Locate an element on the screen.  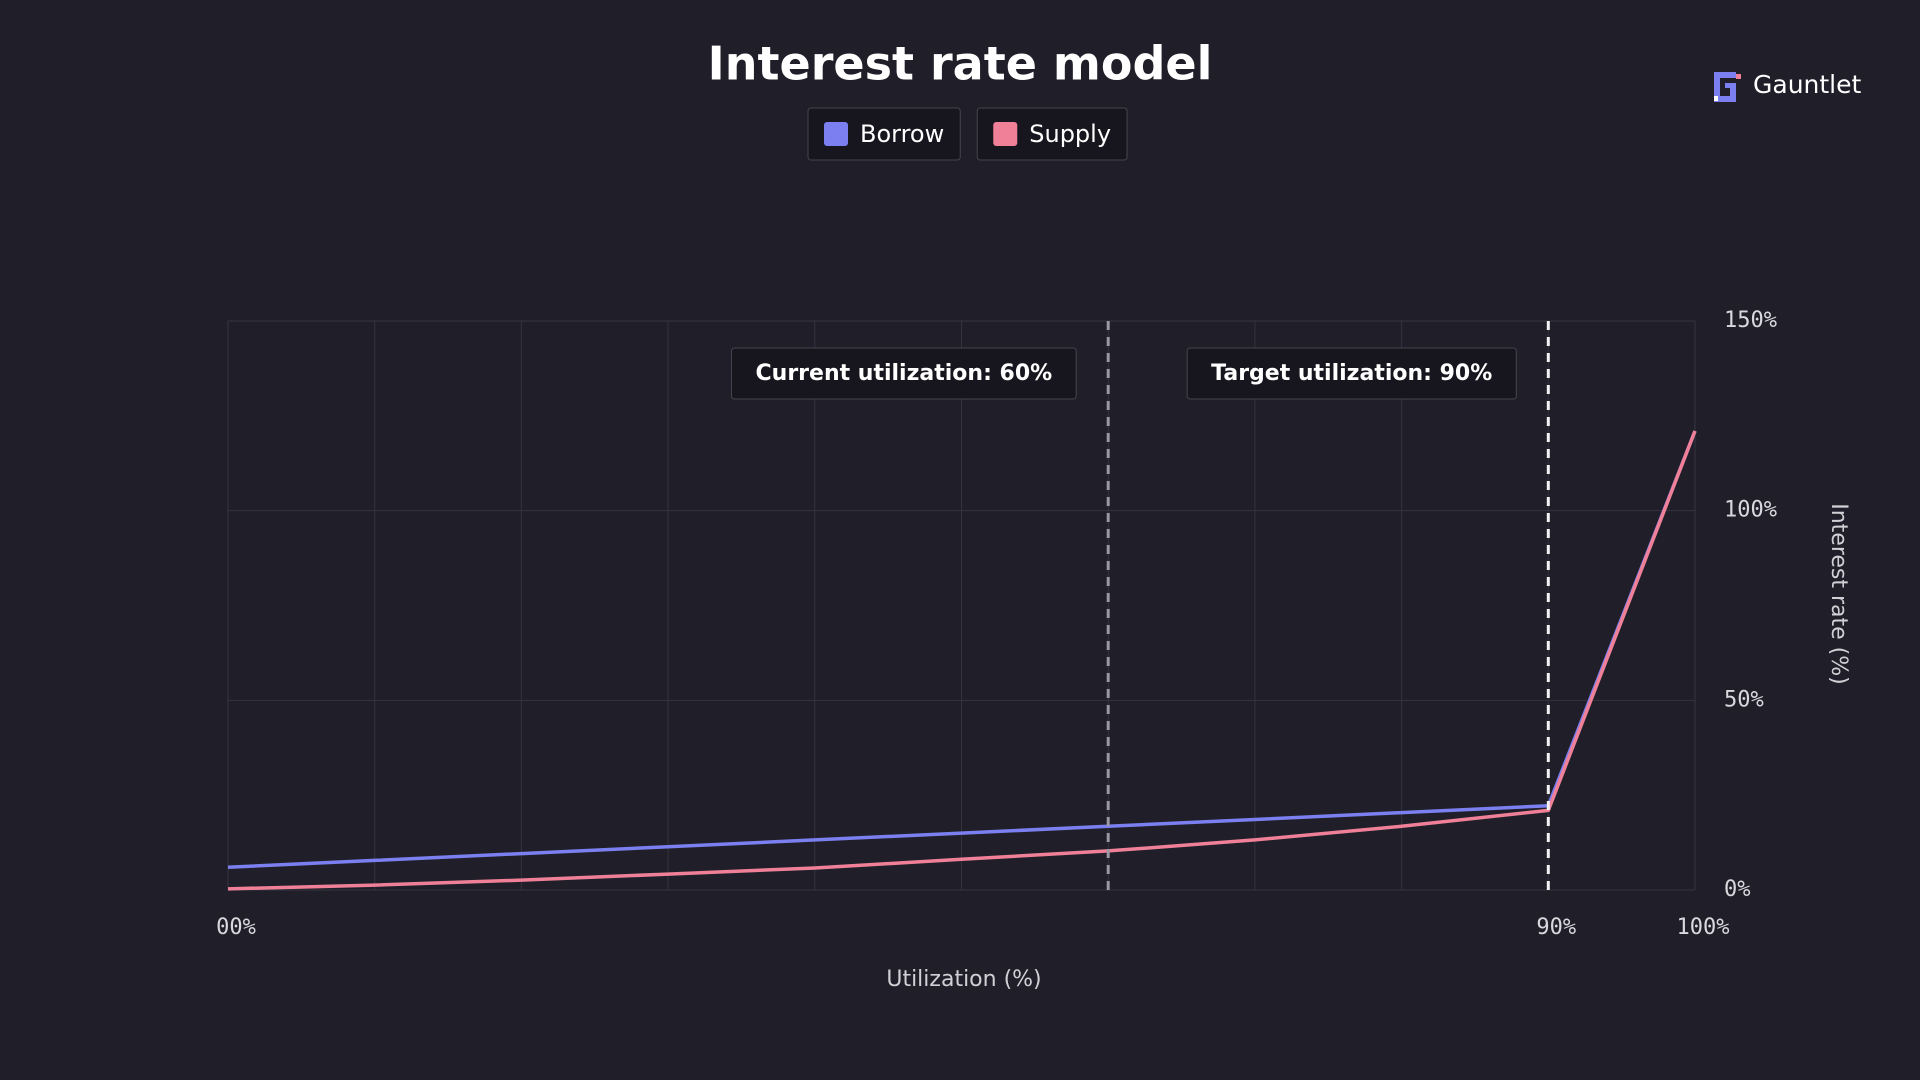
legend-item: Borrow is located at coordinates (884, 134).